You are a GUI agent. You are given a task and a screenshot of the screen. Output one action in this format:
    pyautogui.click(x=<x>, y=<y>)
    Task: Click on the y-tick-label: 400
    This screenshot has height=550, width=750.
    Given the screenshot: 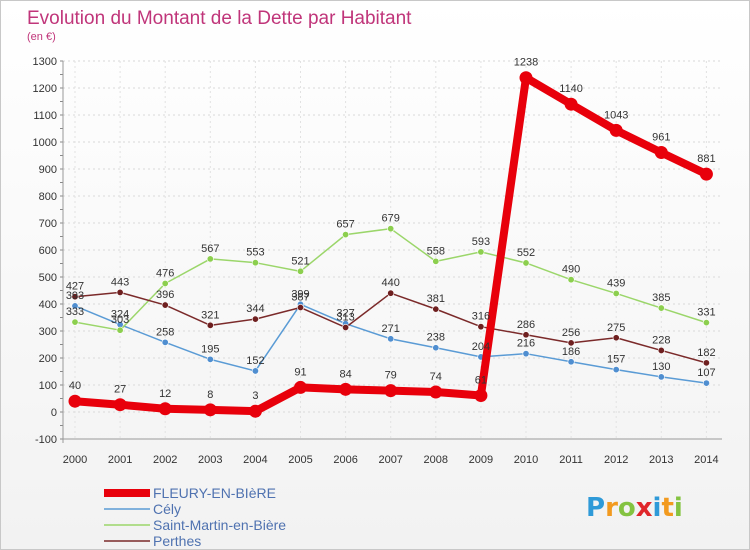 What is the action you would take?
    pyautogui.click(x=48, y=305)
    